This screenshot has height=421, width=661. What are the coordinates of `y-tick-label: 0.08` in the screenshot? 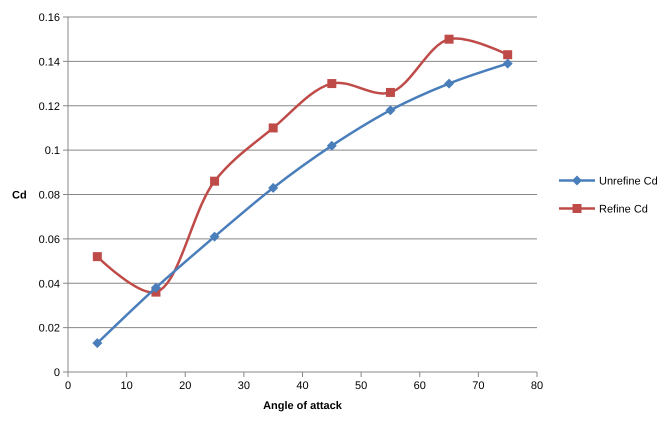 It's located at (49, 196).